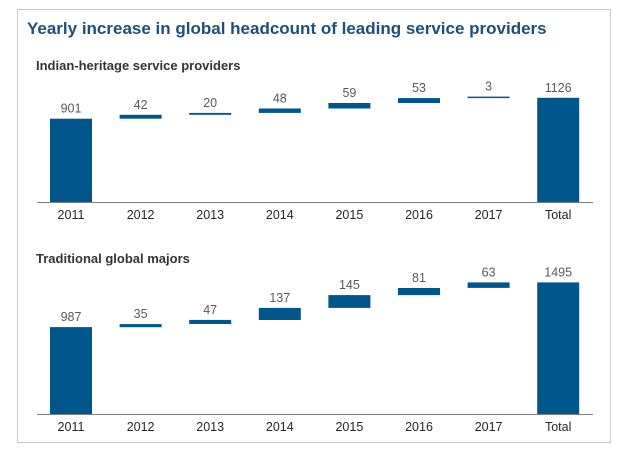 The height and width of the screenshot is (457, 632). Describe the element at coordinates (349, 285) in the screenshot. I see `chart-2-value-label: 145` at that location.